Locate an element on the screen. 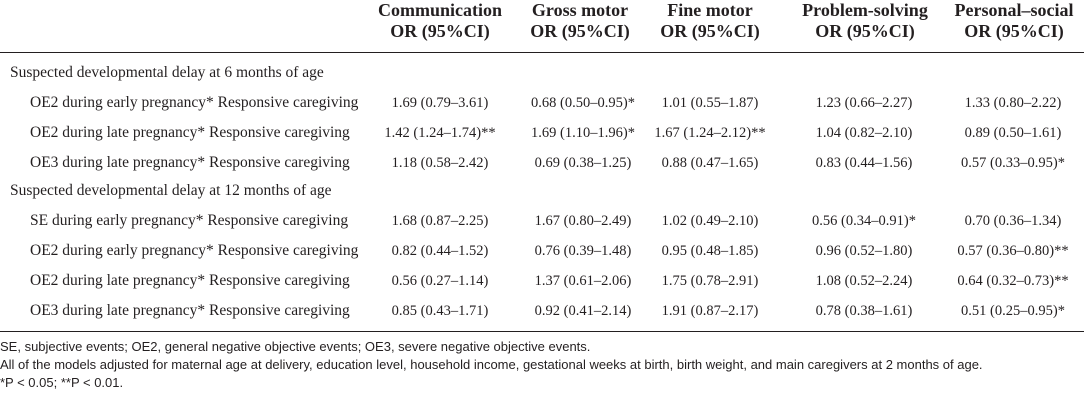 This screenshot has height=415, width=1084. table-cell: 1.18 (0.58–2.42) is located at coordinates (440, 163).